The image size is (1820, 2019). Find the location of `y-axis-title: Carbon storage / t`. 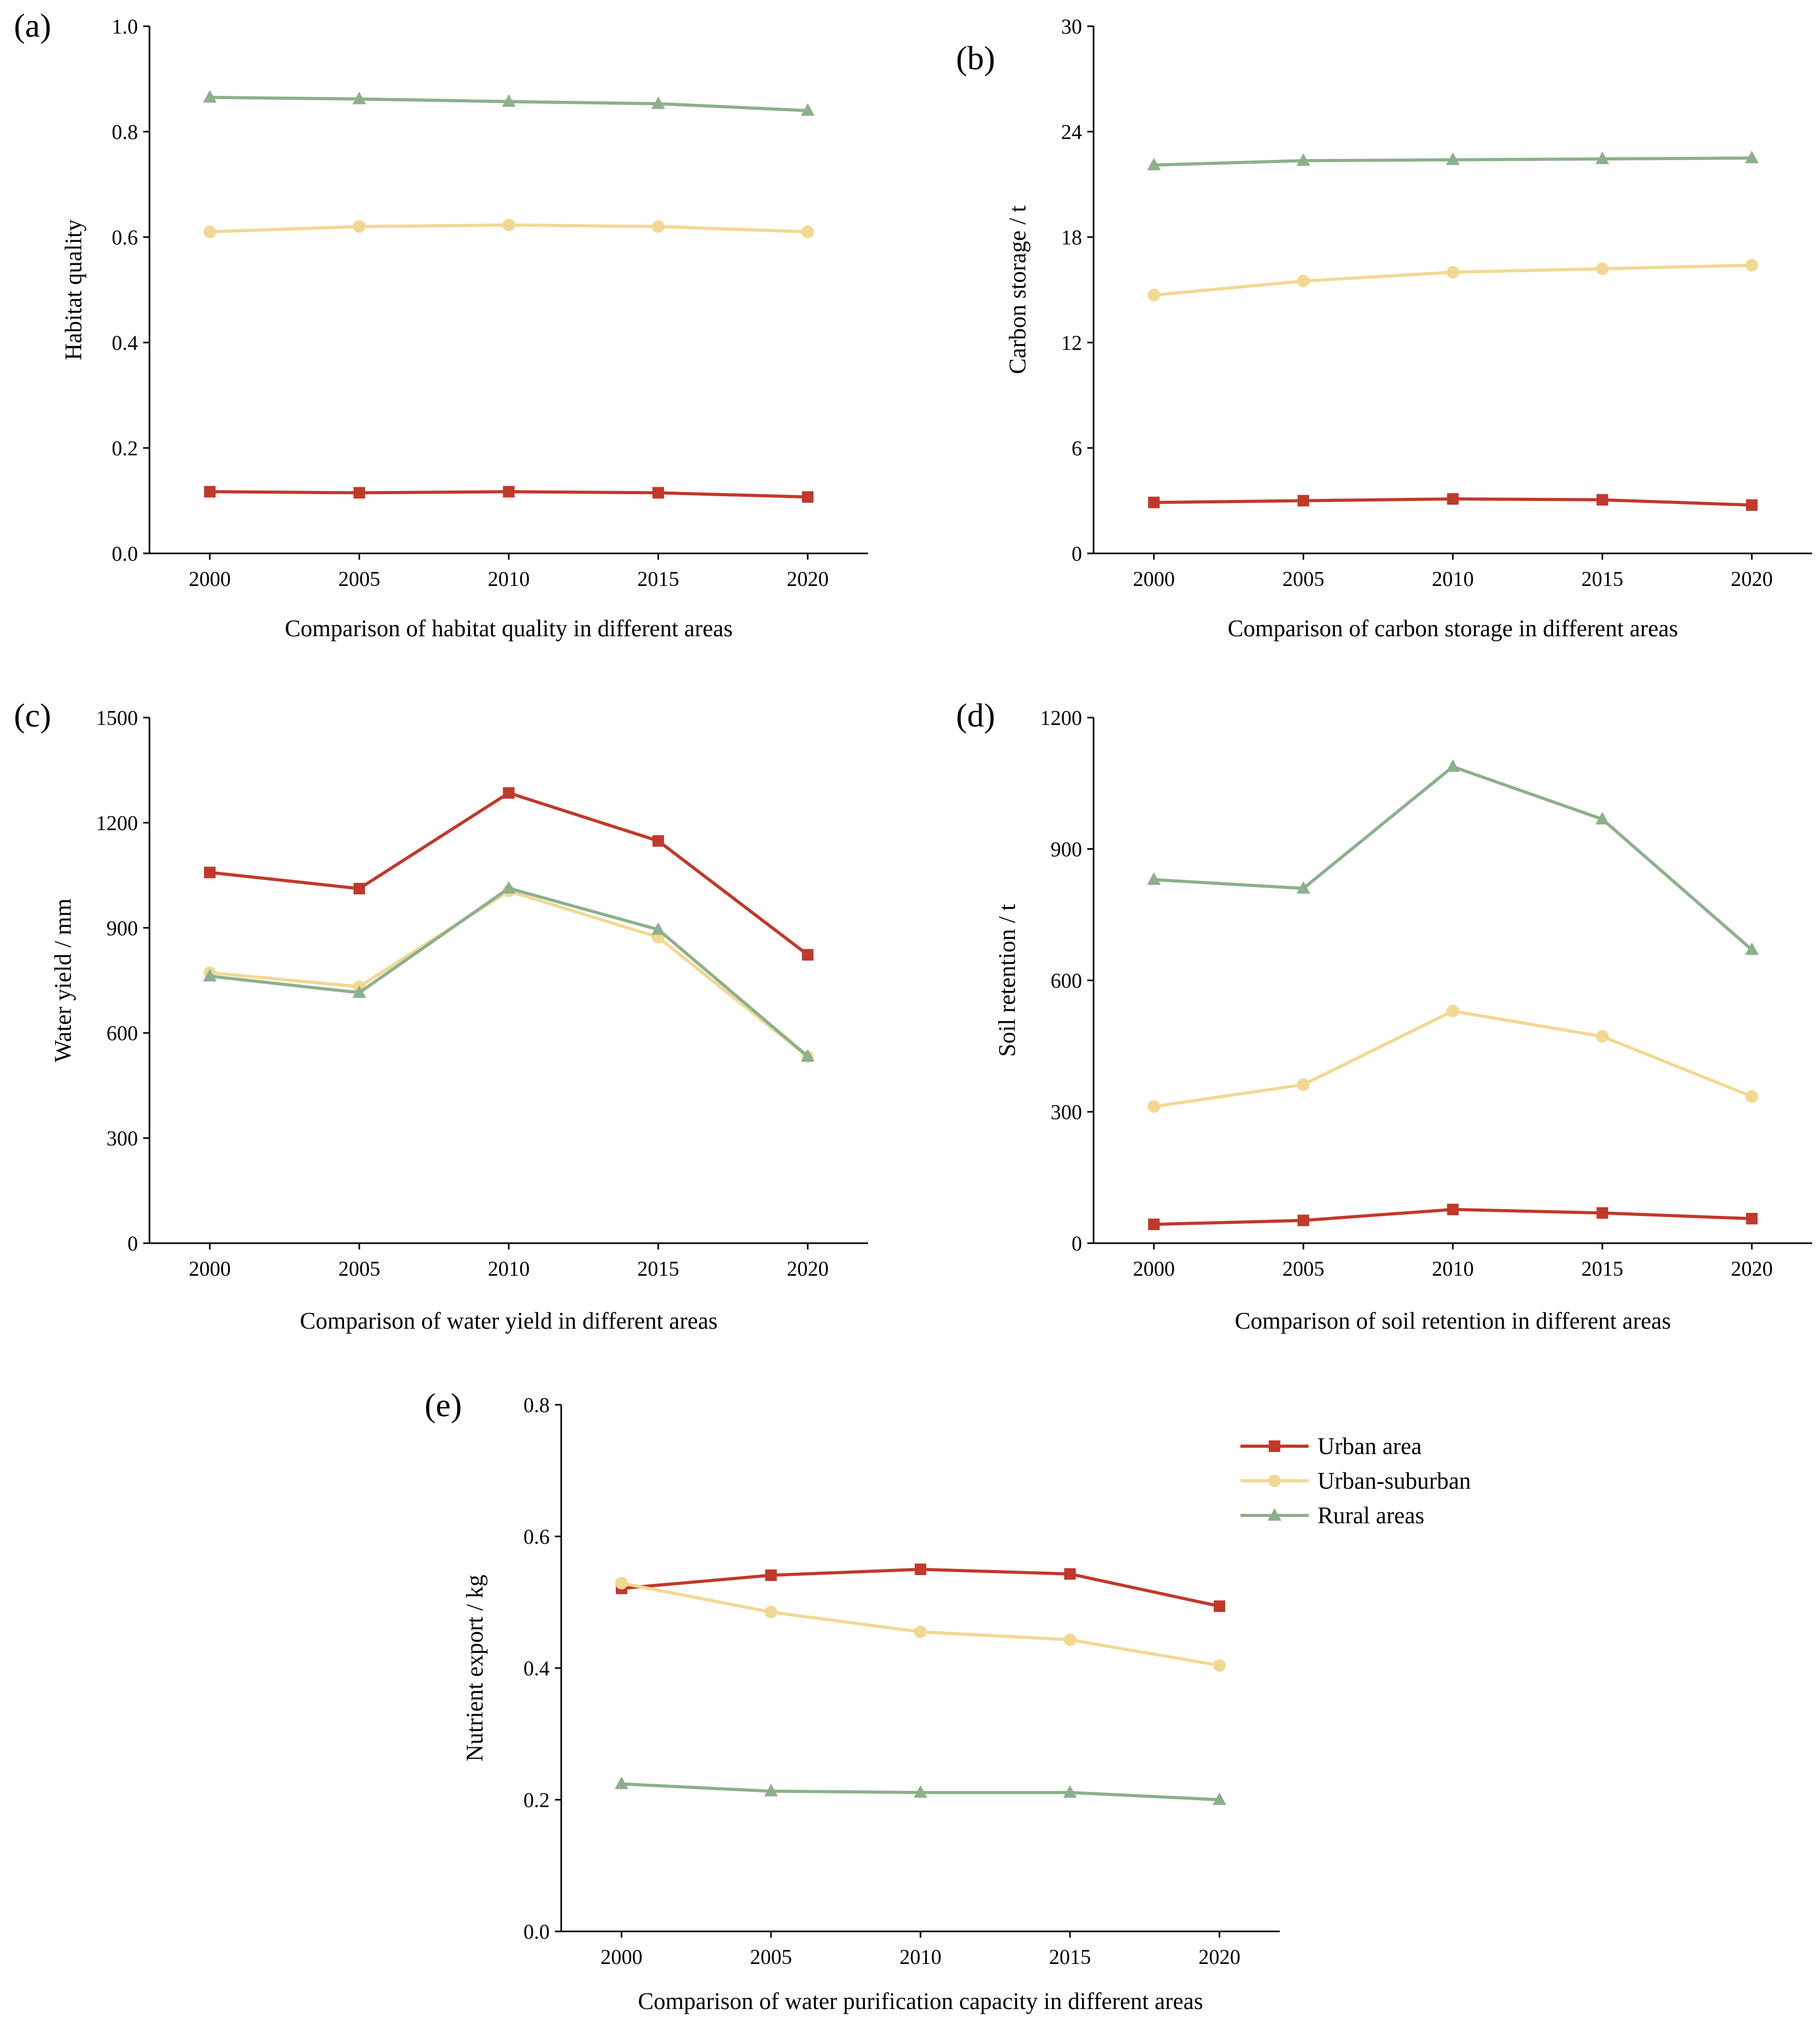

y-axis-title: Carbon storage / t is located at coordinates (1017, 289).